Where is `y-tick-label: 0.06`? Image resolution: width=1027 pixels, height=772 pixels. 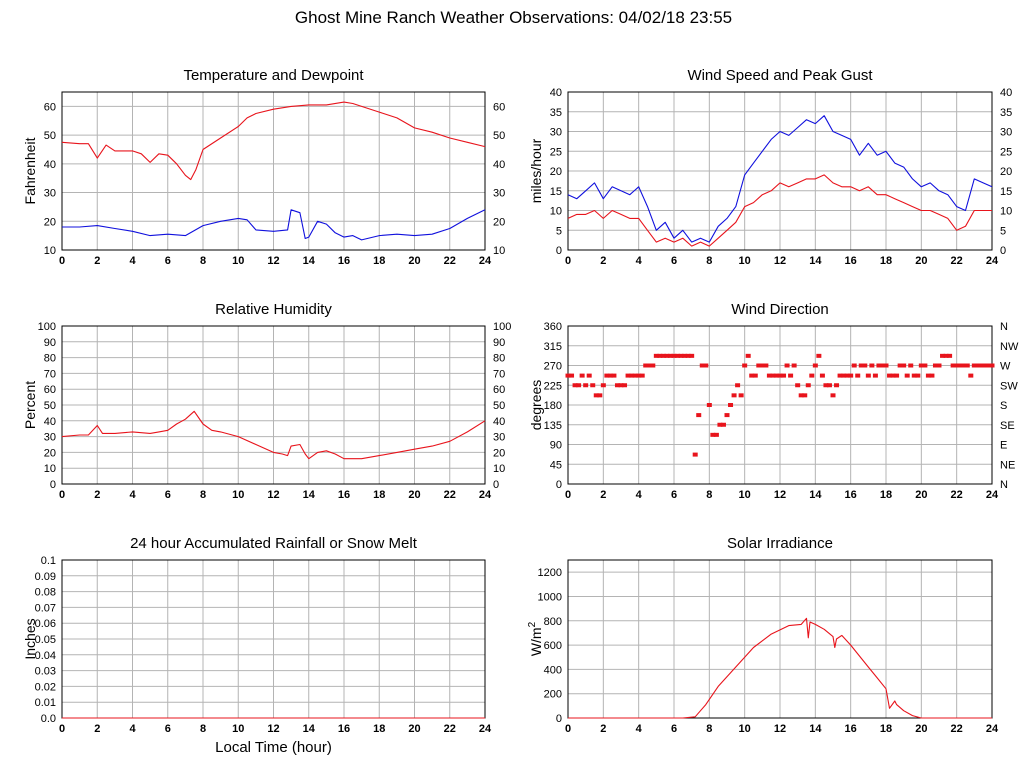 y-tick-label: 0.06 is located at coordinates (45, 624).